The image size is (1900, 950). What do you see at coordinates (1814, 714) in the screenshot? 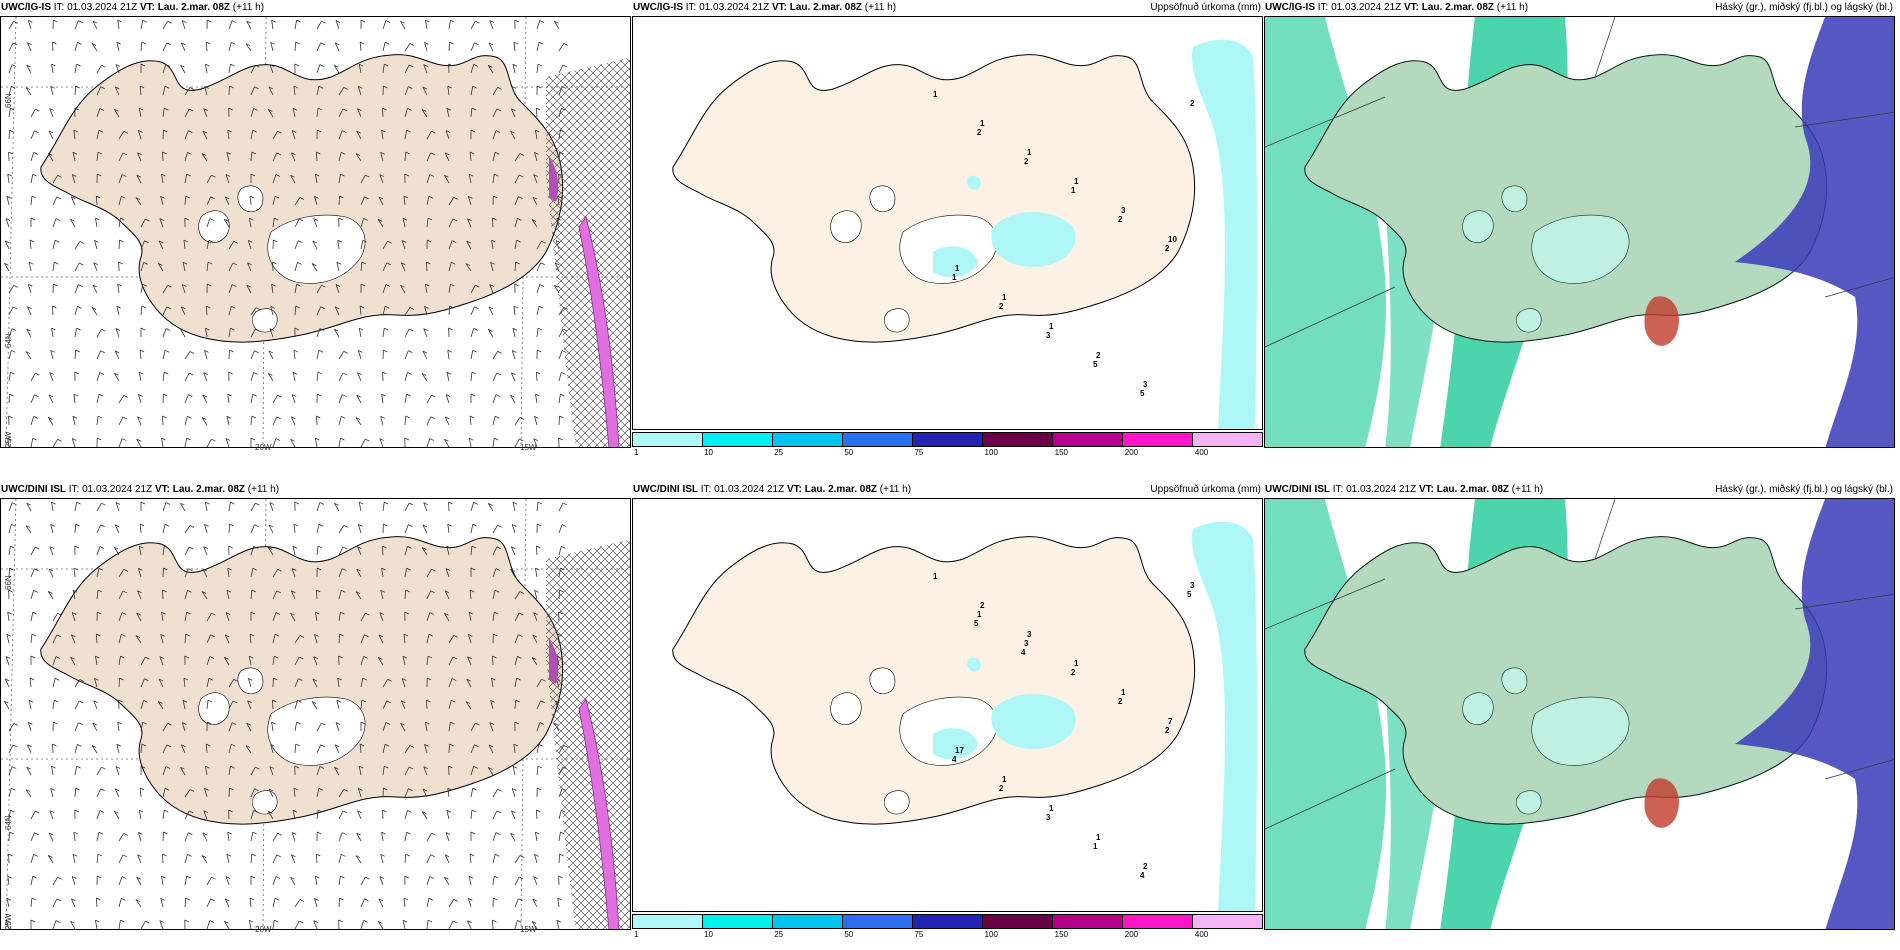
I see `mid-cloud` at bounding box center [1814, 714].